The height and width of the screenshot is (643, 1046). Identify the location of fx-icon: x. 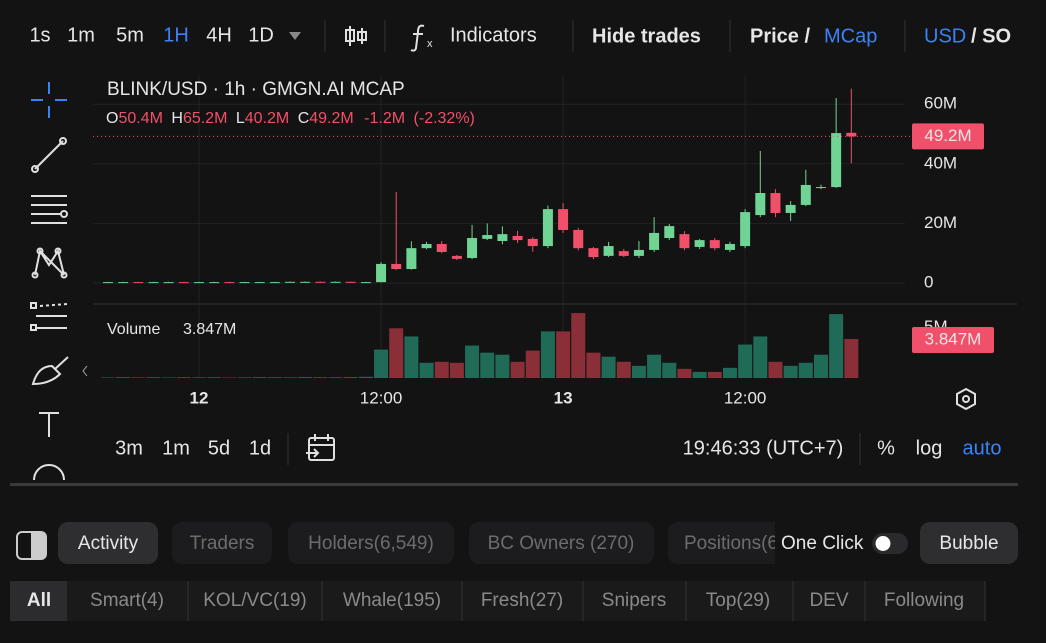
(421, 38).